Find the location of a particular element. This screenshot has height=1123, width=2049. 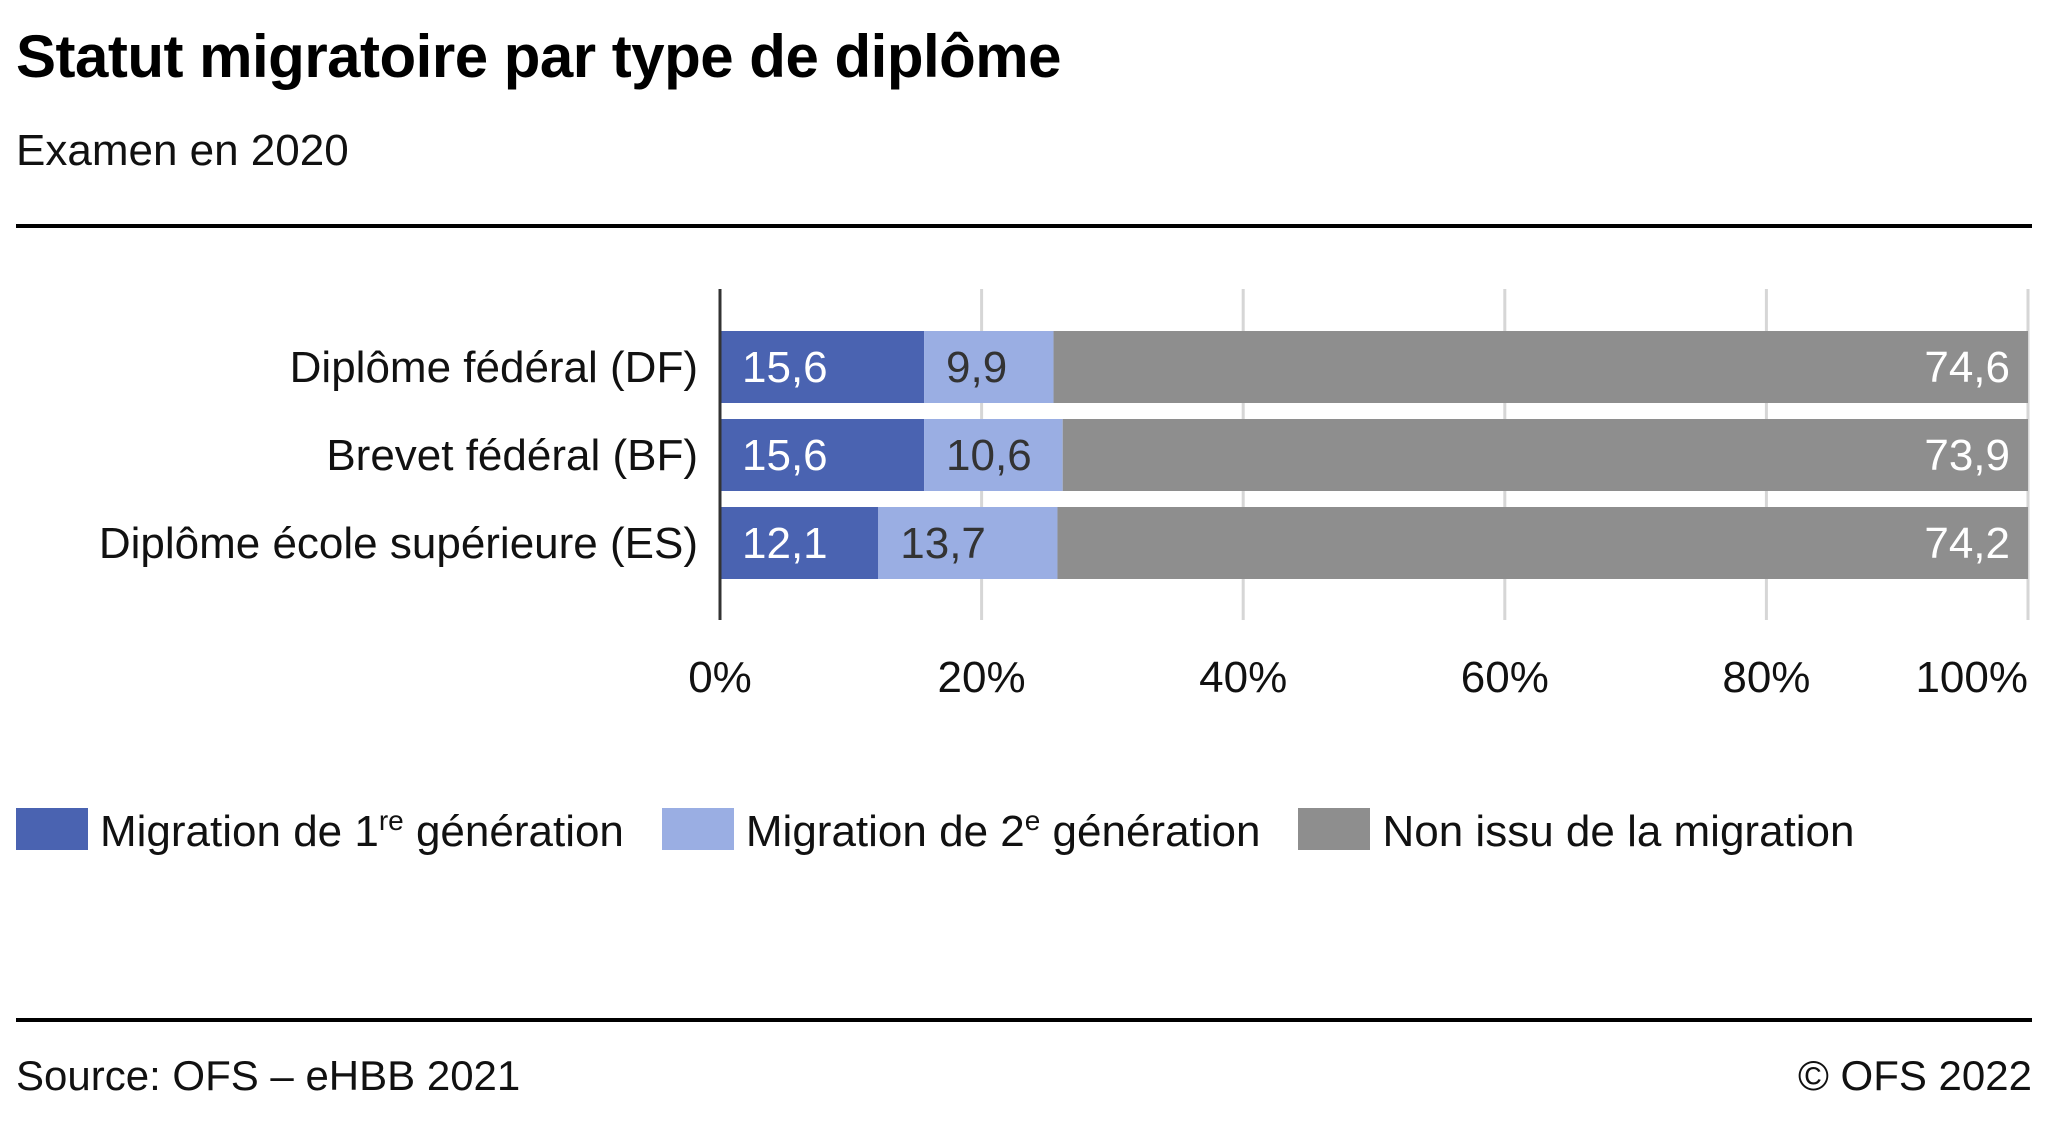

copyright-note: © OFS 2022 is located at coordinates (1914, 1075).